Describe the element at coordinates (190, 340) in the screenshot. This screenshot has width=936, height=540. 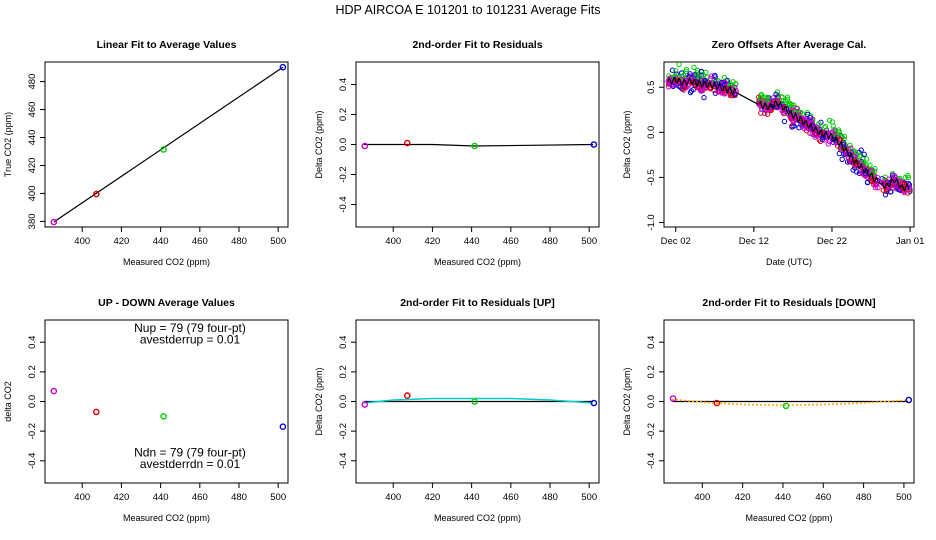
I see `annotation: avestderrup = 0.01` at that location.